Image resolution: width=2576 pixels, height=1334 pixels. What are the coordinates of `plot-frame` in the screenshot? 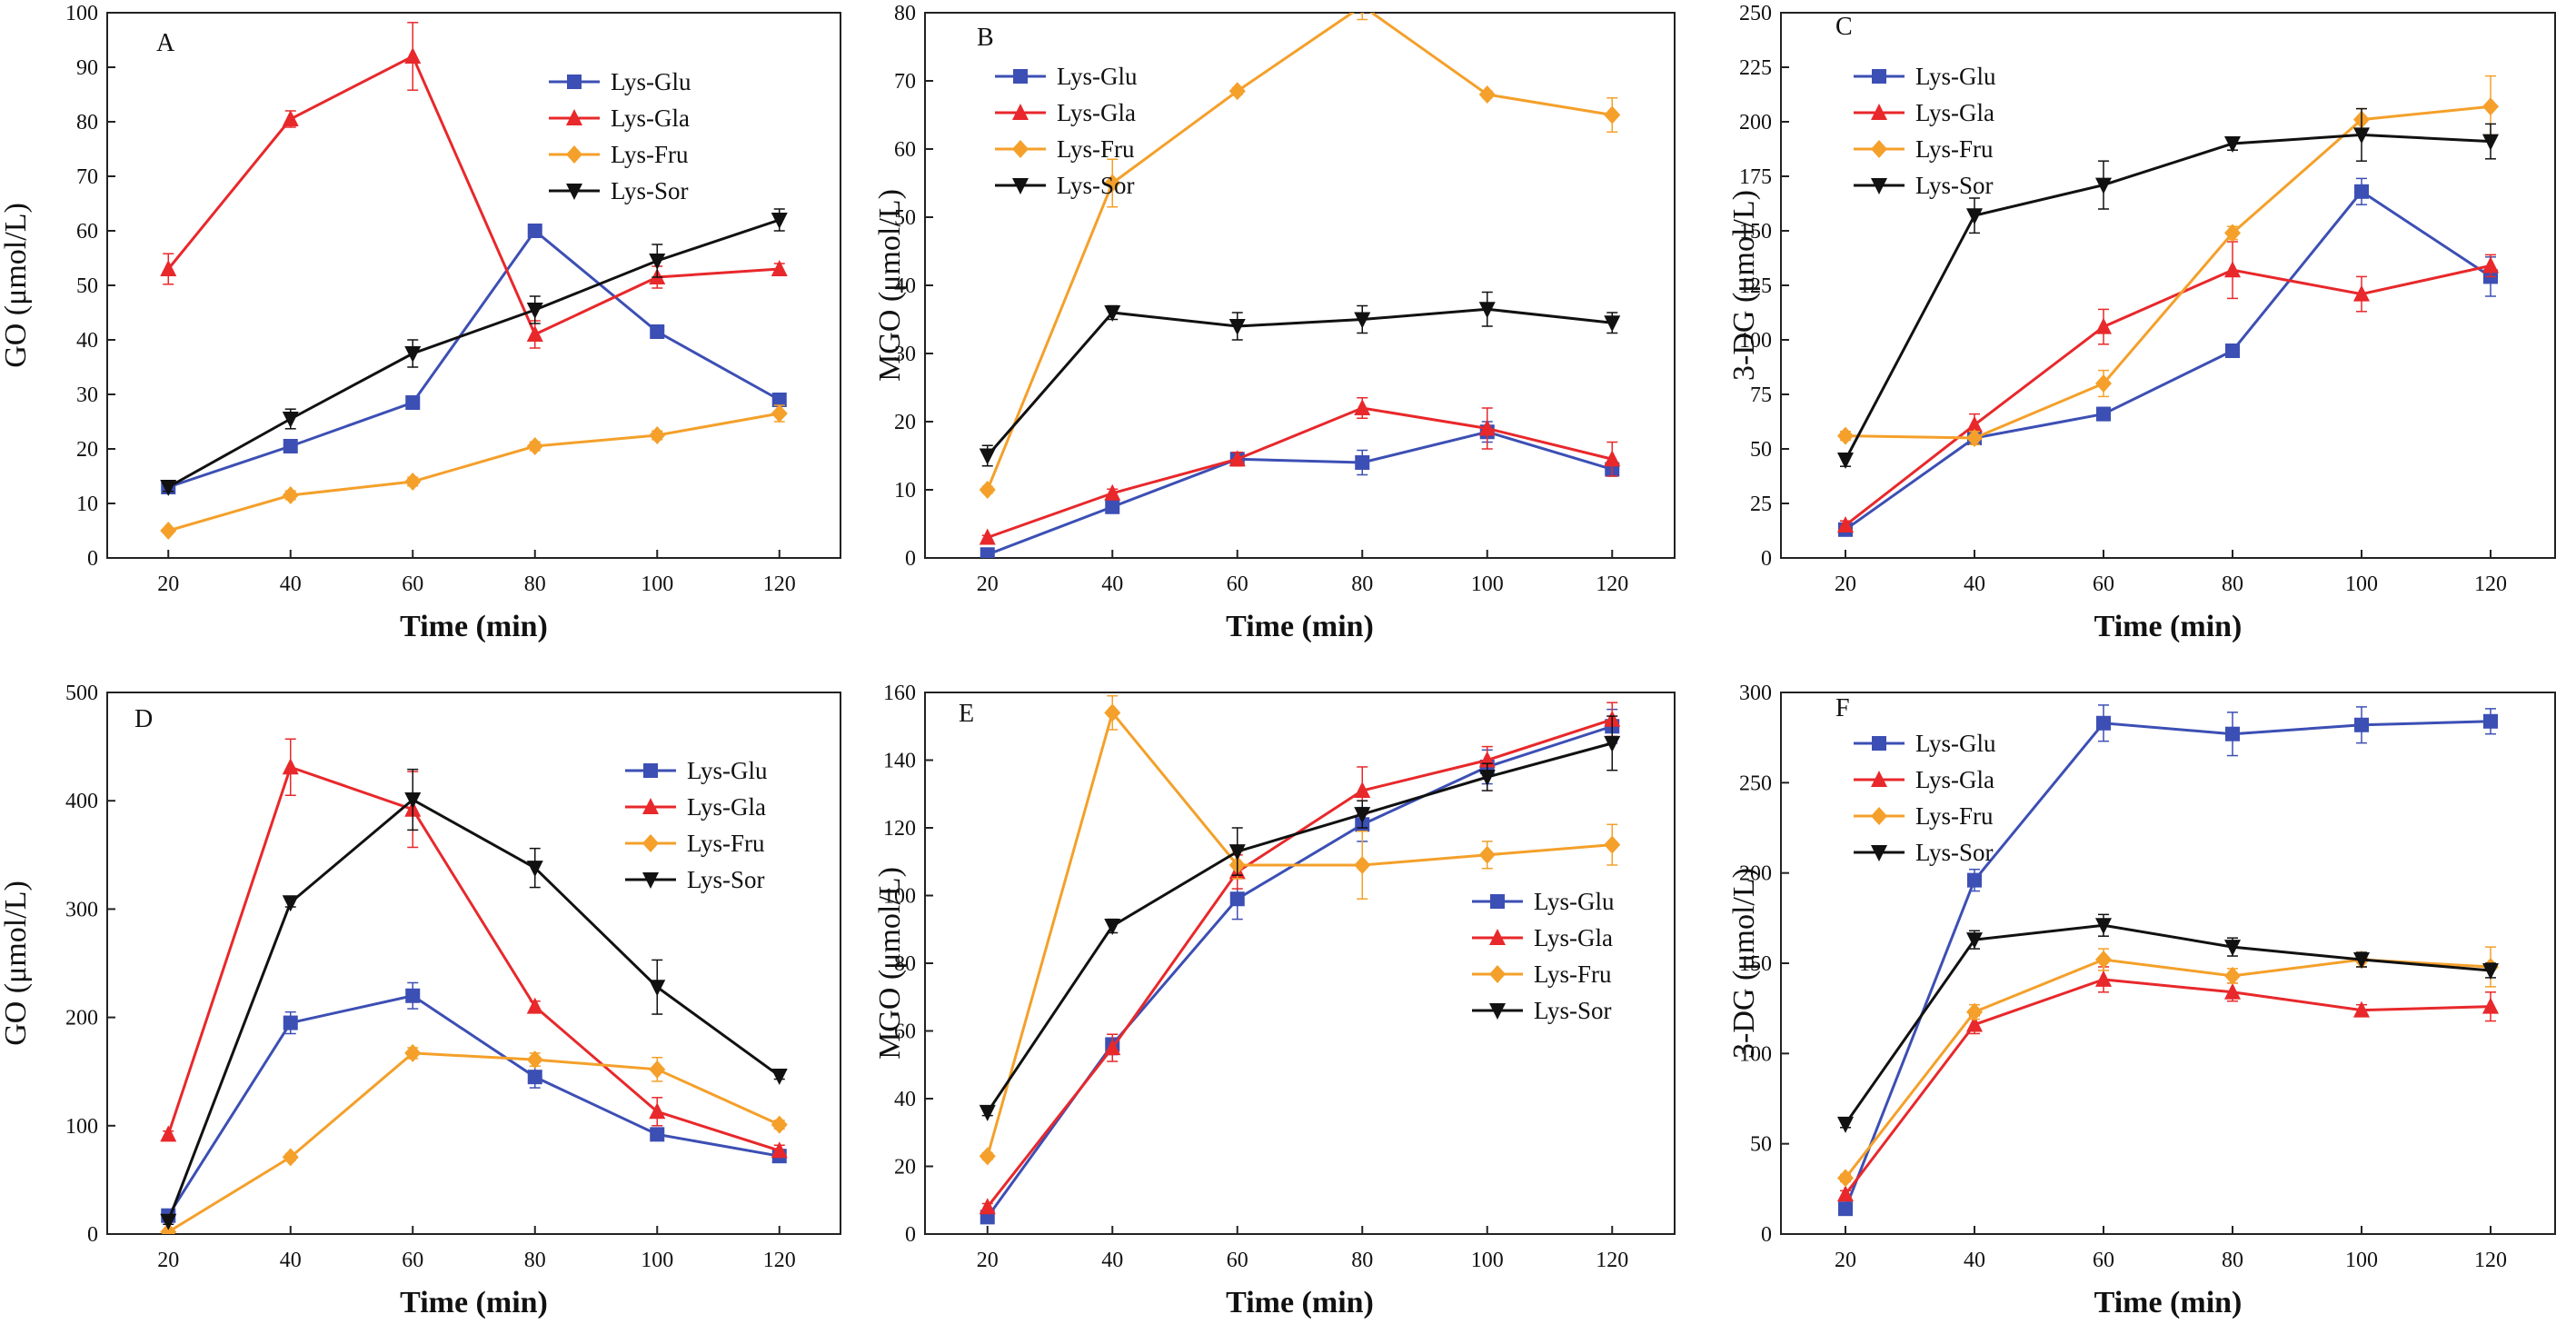 It's located at (473, 285).